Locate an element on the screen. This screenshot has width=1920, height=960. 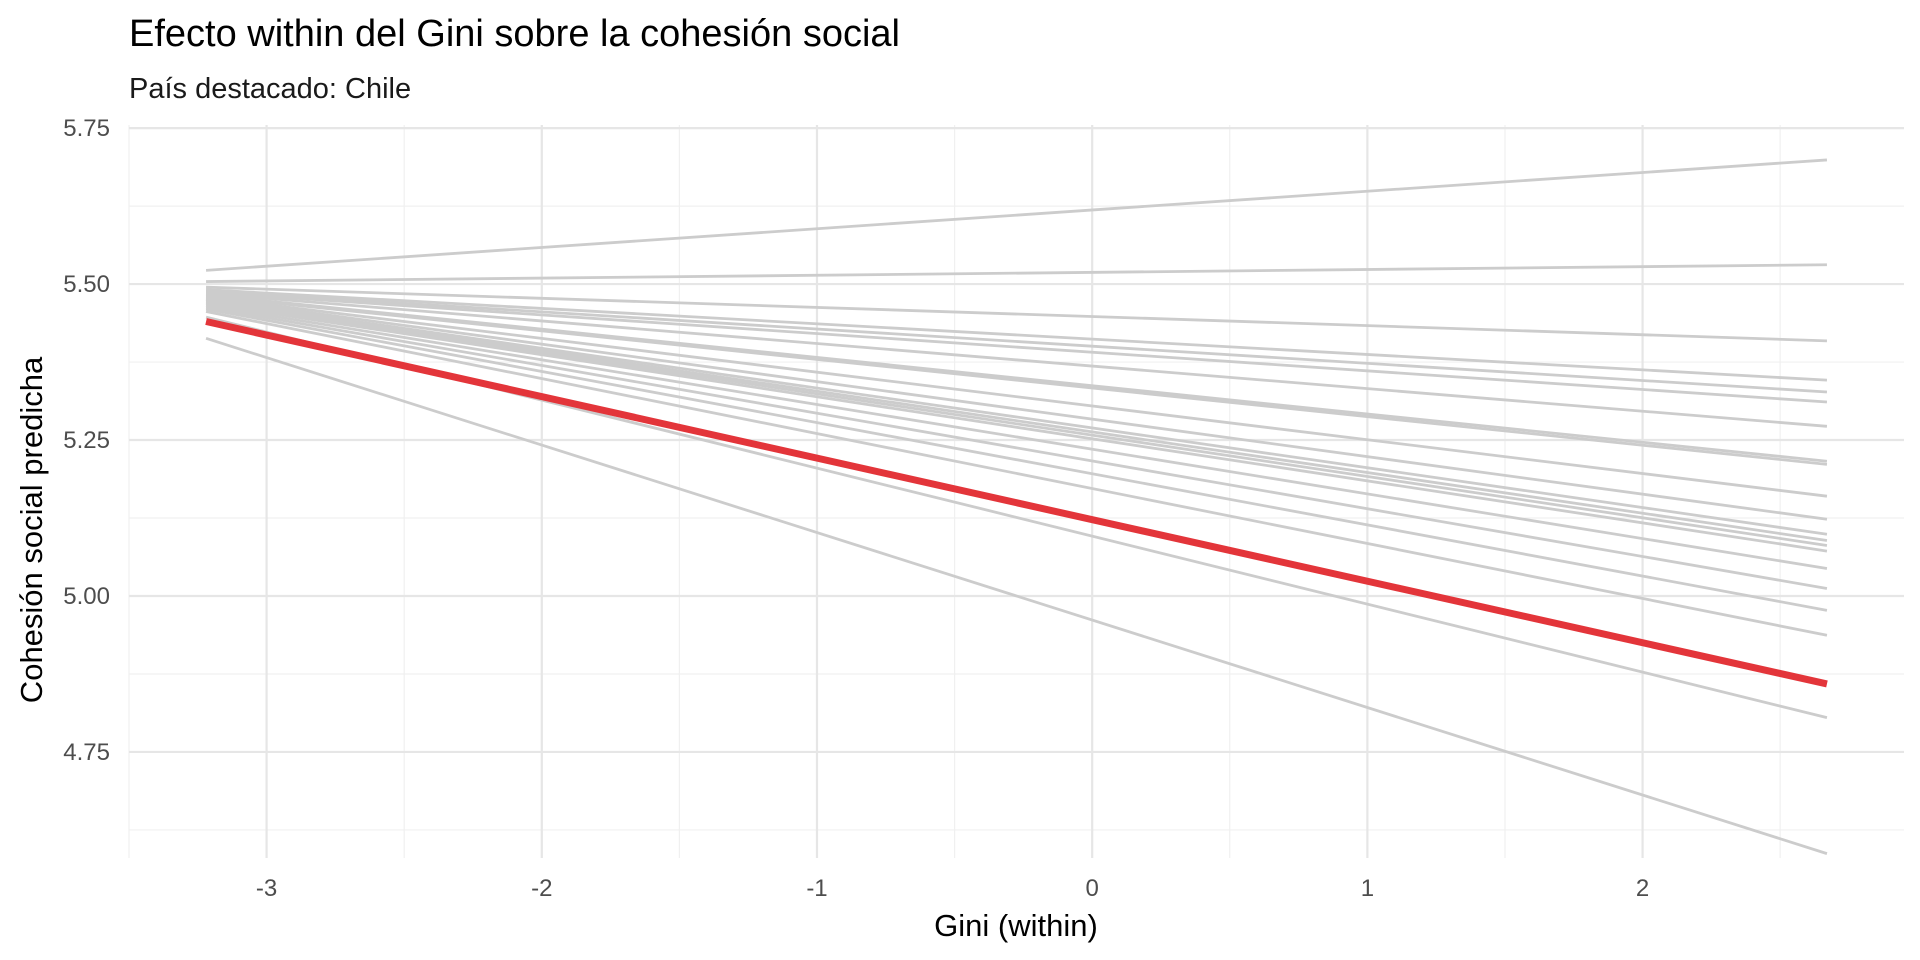
y-axis-title: Cohesión social predicha is located at coordinates (31, 529).